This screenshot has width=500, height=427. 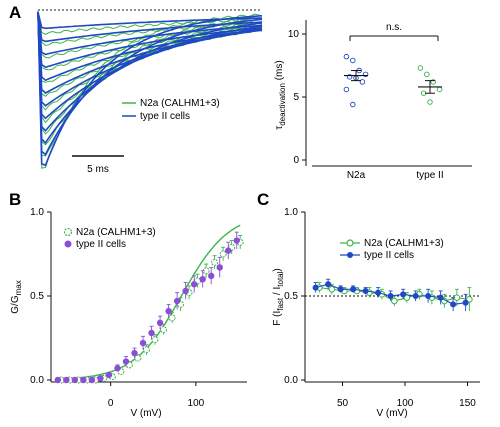 I want to click on legend-marker-c-type2, so click(x=350, y=255).